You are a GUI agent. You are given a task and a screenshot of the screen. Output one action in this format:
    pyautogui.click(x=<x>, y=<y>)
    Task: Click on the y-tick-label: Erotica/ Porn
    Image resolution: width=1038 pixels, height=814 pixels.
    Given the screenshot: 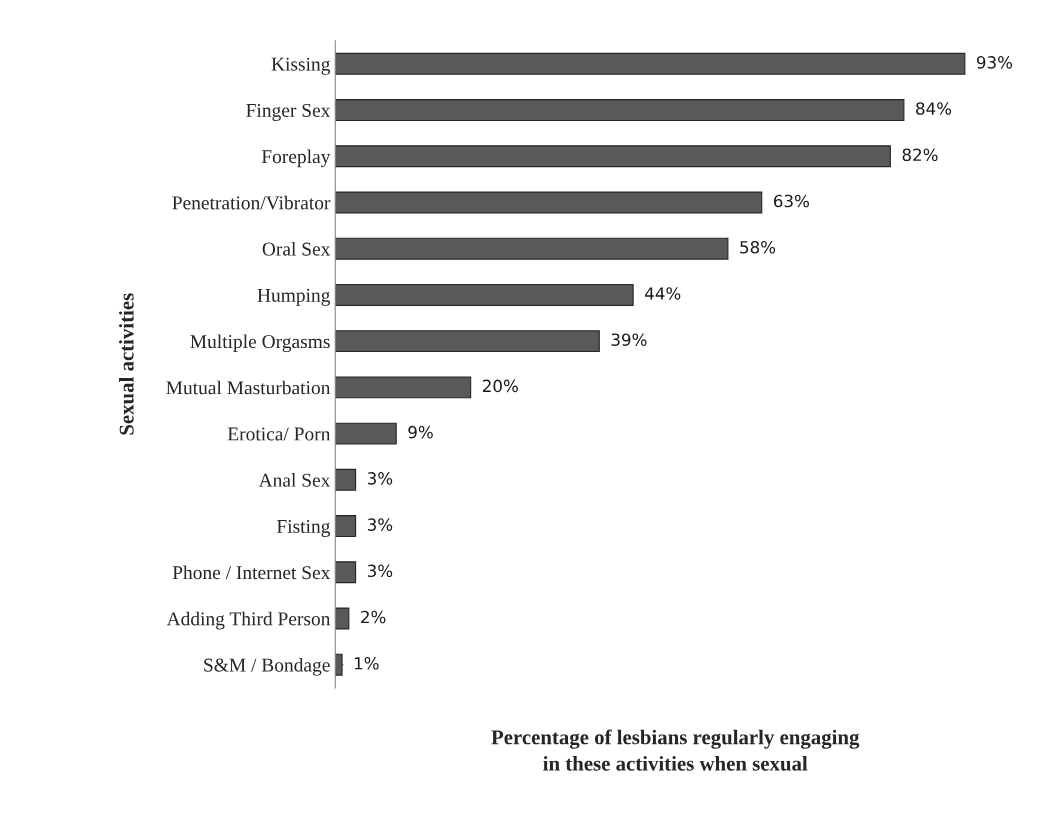 What is the action you would take?
    pyautogui.click(x=279, y=434)
    